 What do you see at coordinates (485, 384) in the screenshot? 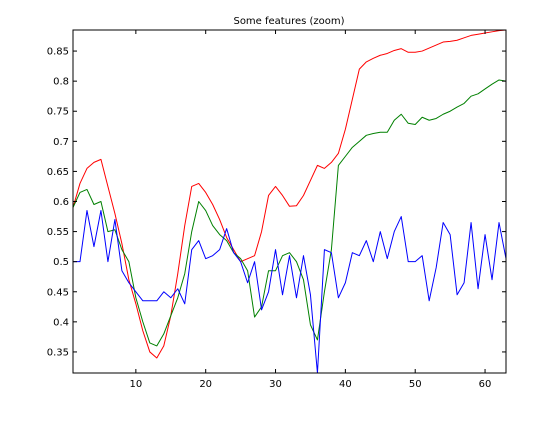
I see `x-tick-label: 60` at bounding box center [485, 384].